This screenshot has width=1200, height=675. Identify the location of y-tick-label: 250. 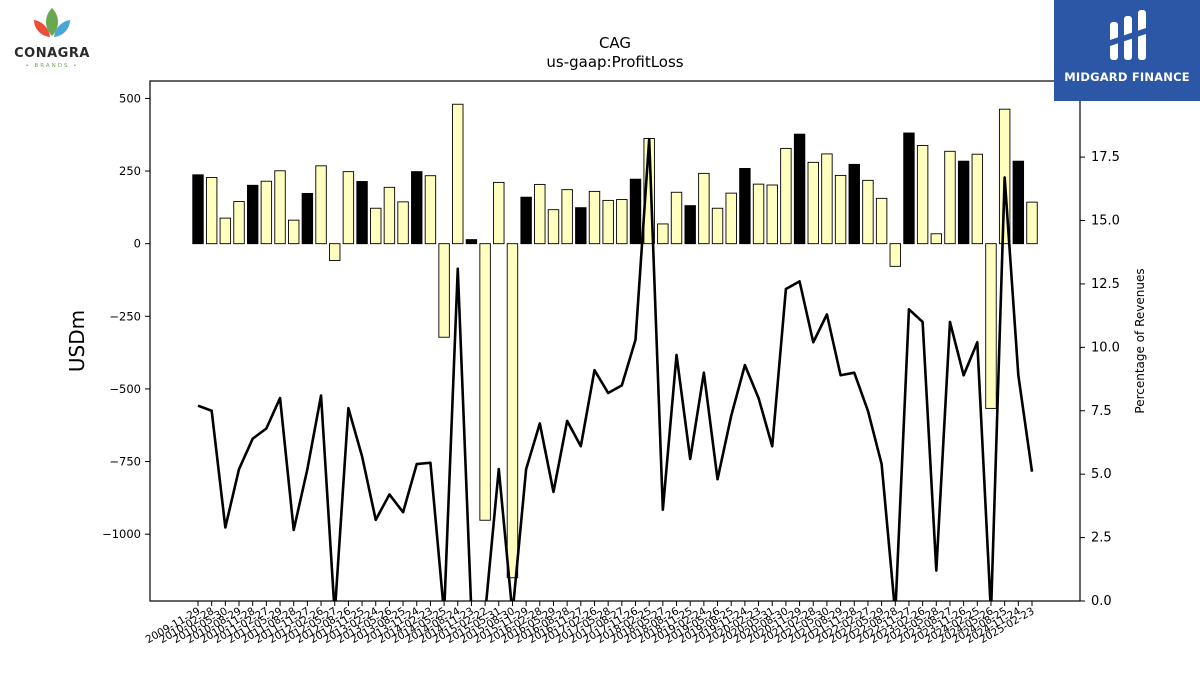
(130, 171).